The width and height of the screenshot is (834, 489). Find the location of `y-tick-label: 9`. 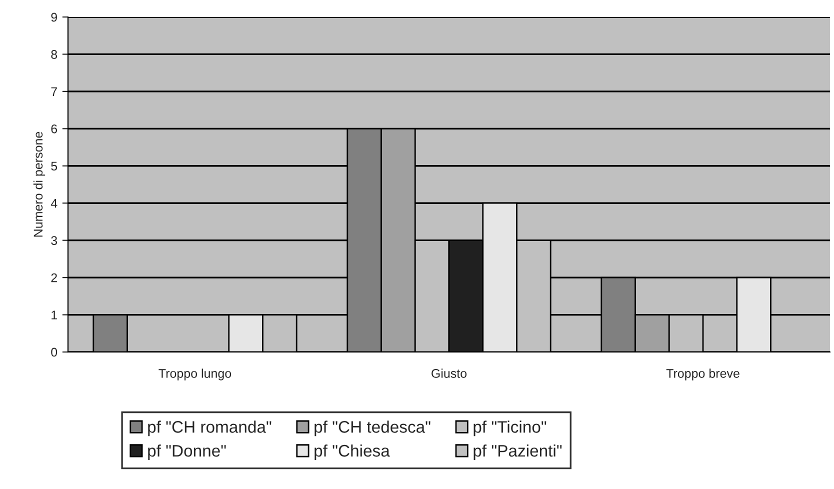

y-tick-label: 9 is located at coordinates (54, 17).